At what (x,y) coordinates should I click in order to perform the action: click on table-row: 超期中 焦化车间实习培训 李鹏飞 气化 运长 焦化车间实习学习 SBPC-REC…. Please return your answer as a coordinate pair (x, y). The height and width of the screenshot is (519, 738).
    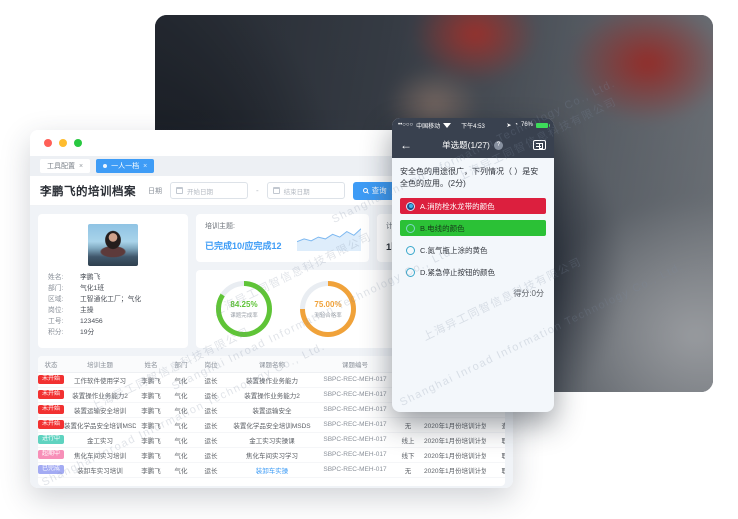
    Looking at the image, I should click on (271, 455).